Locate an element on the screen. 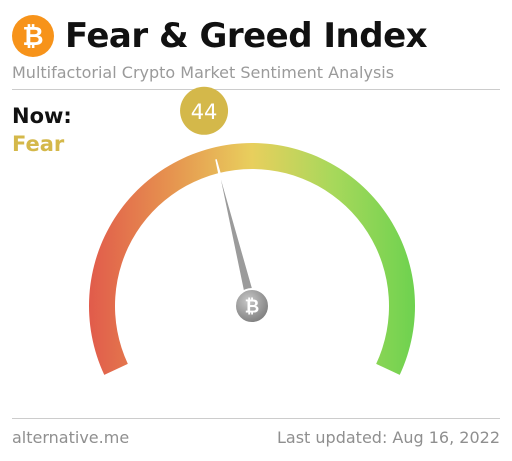 The height and width of the screenshot is (461, 512). gauge-needle is located at coordinates (237, 234).